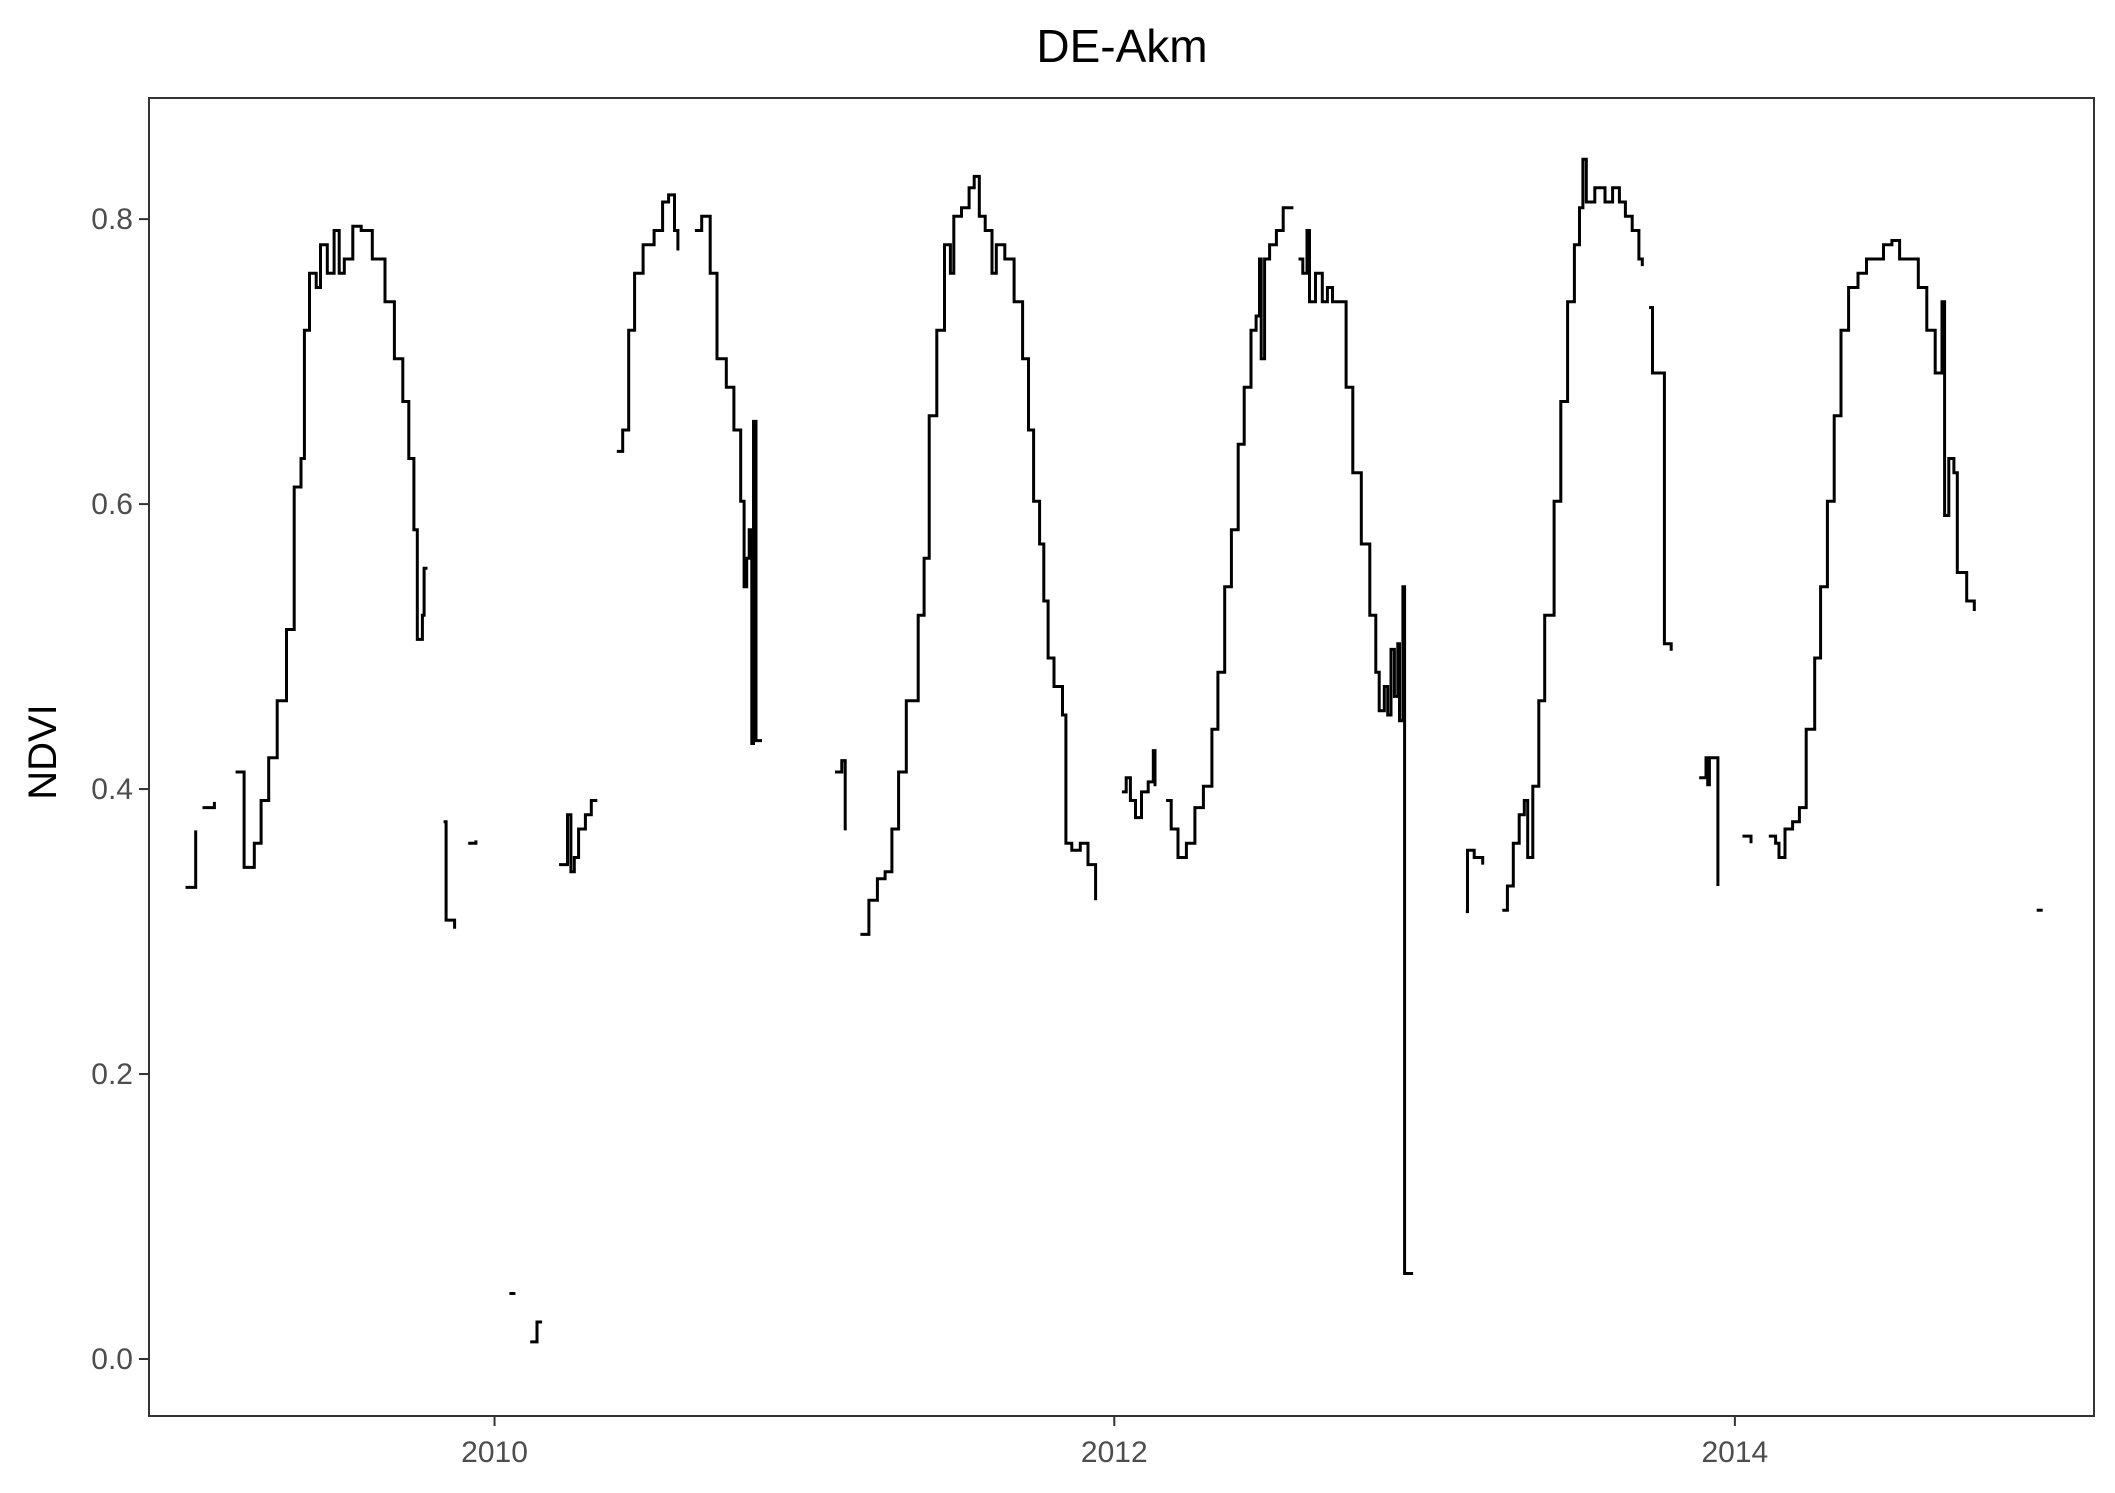 This screenshot has width=2115, height=1493. Describe the element at coordinates (112, 504) in the screenshot. I see `y-tick-label: 0.6` at that location.